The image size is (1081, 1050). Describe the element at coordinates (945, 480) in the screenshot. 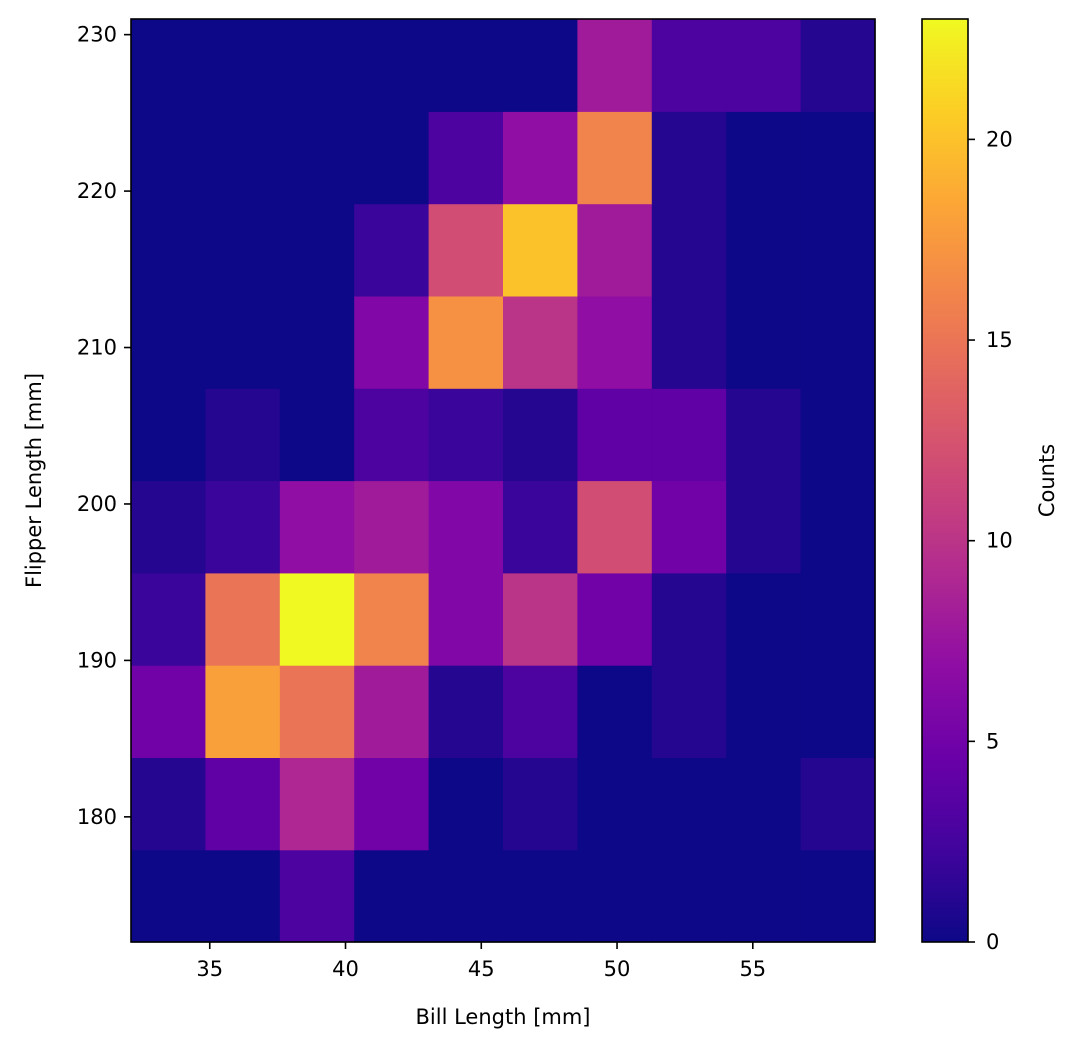

I see `colorbar` at that location.